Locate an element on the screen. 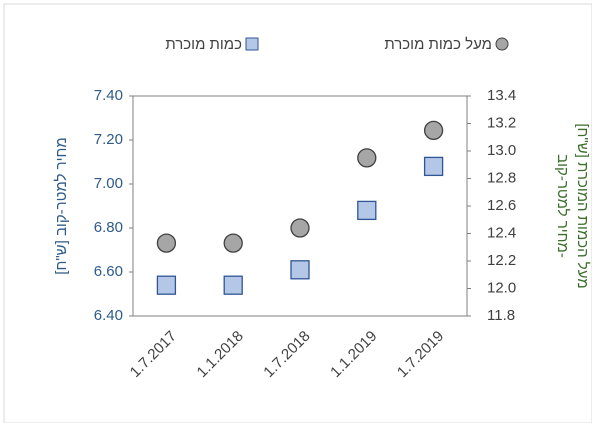 Image resolution: width=592 pixels, height=423 pixels. y2-tick-label: 11.8 is located at coordinates (501, 315).